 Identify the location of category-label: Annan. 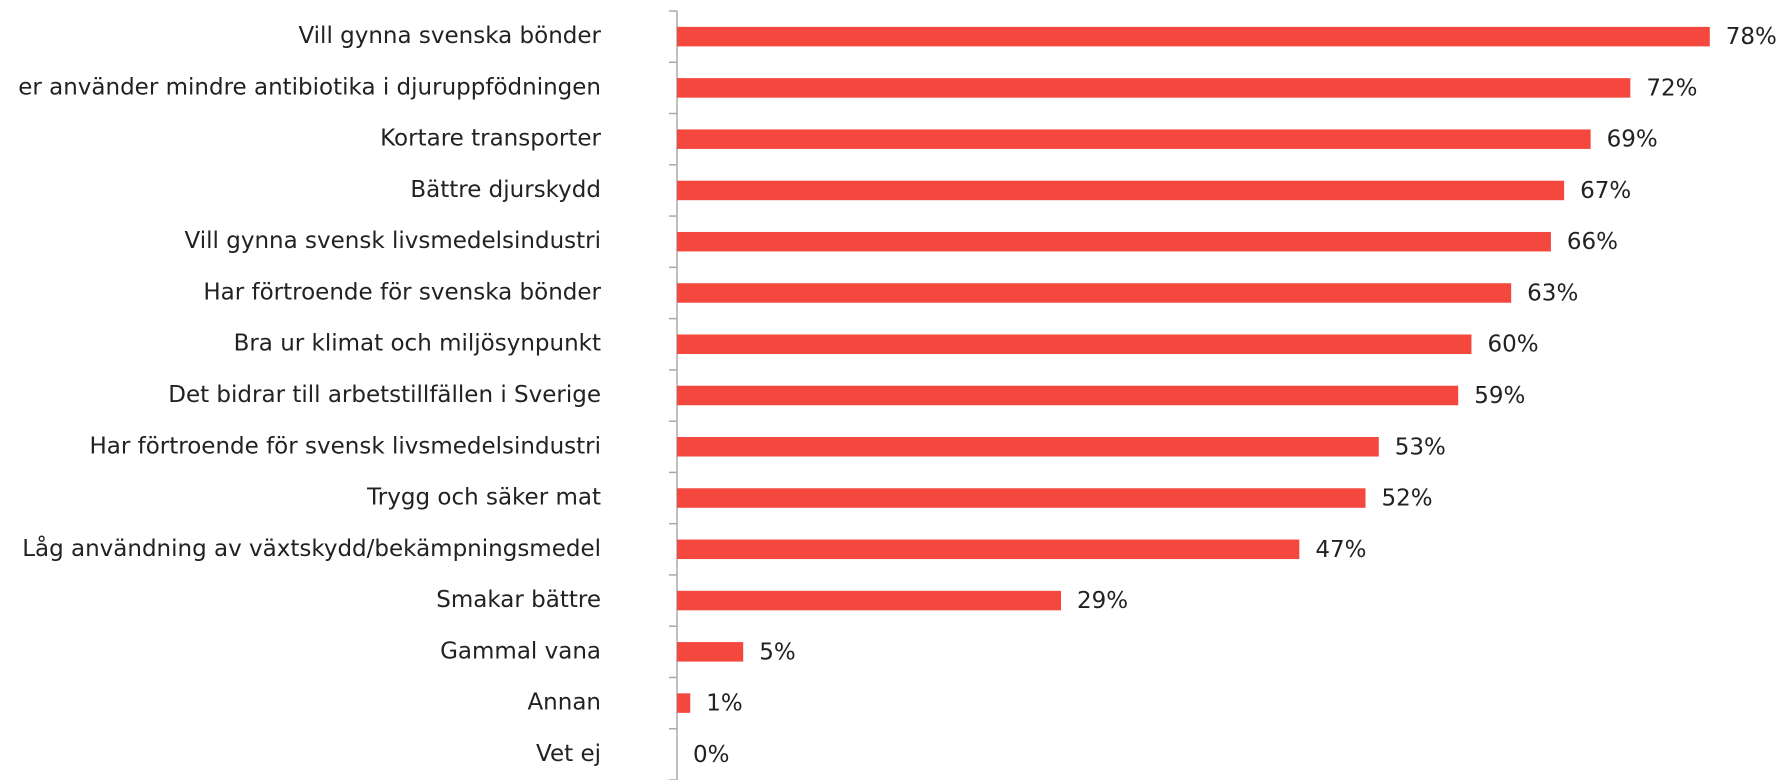
(564, 703).